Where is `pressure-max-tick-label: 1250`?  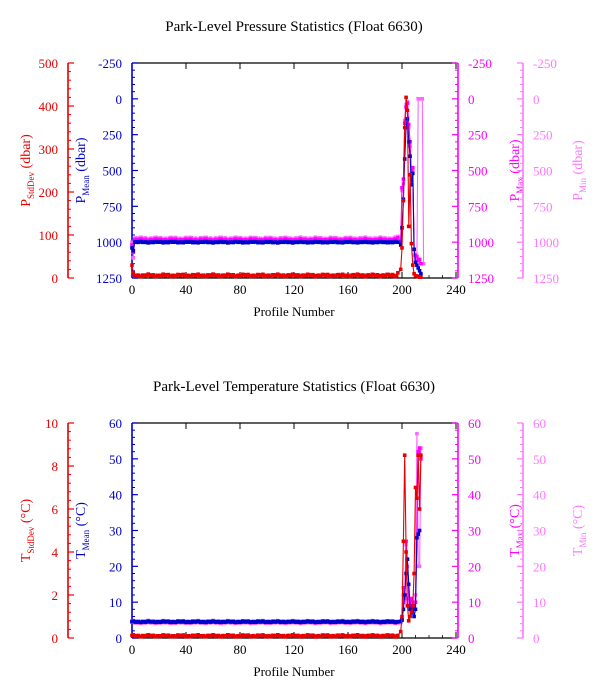 pressure-max-tick-label: 1250 is located at coordinates (481, 278).